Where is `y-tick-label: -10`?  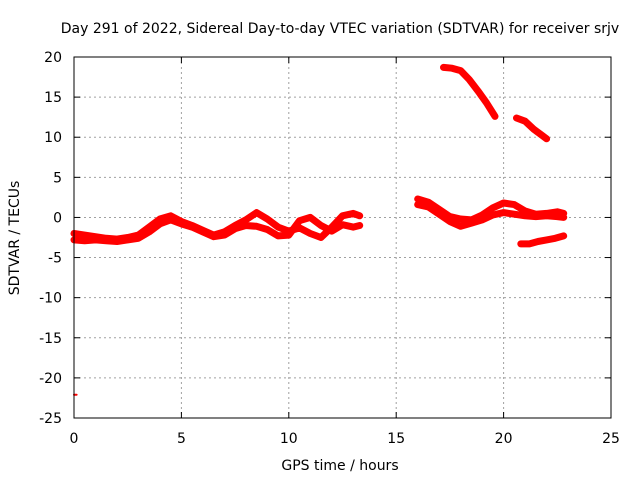 y-tick-label: -10 is located at coordinates (50, 299).